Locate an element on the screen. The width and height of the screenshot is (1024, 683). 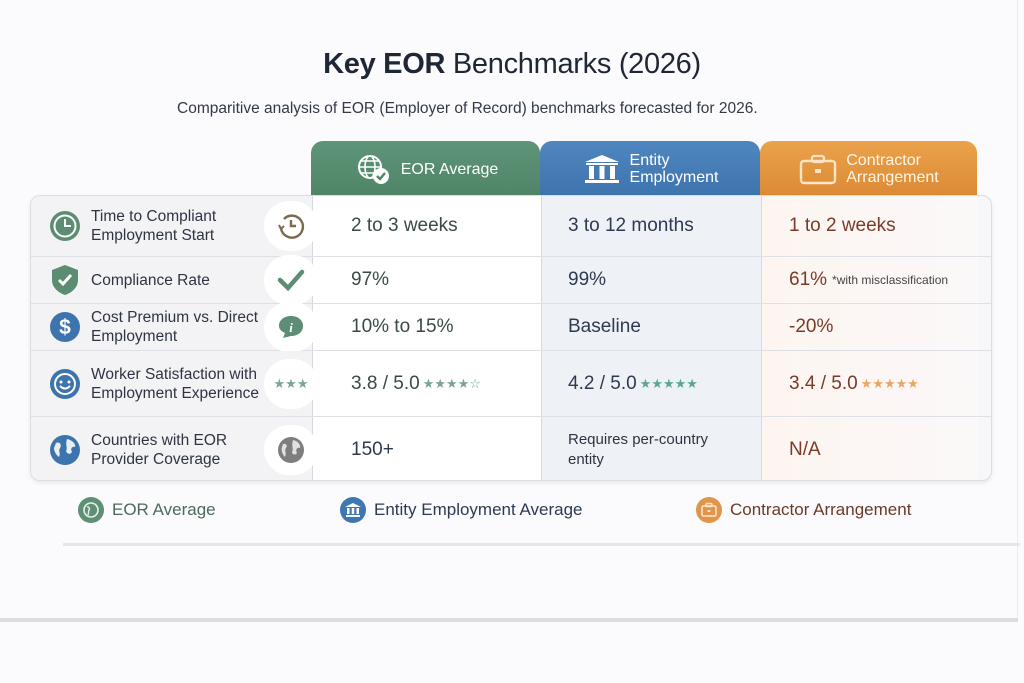
legend-item-entity: Entity Employment Average is located at coordinates (461, 510).